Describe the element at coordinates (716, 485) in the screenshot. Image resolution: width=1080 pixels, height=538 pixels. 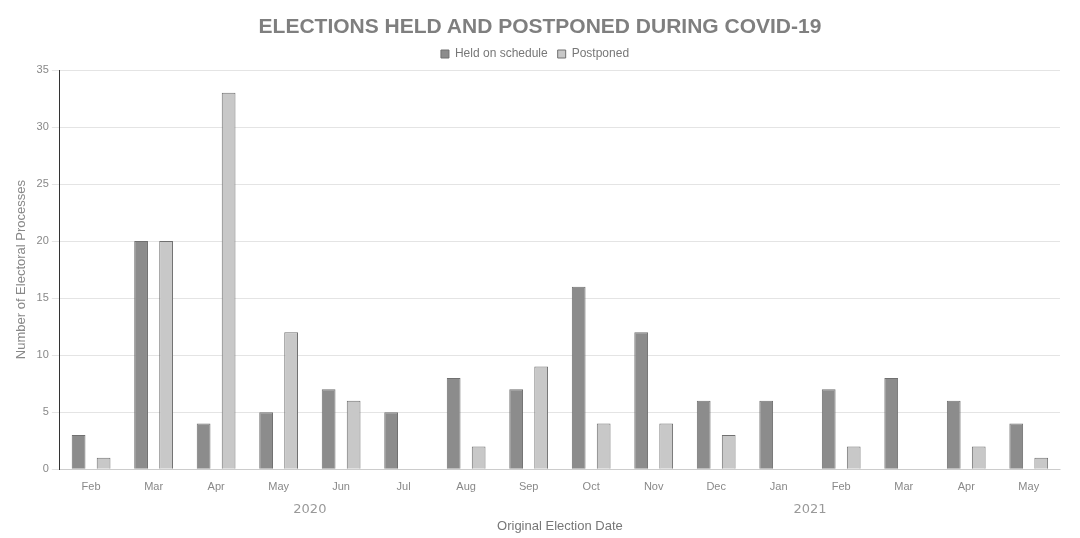
I see `x-tick-label: Dec` at that location.